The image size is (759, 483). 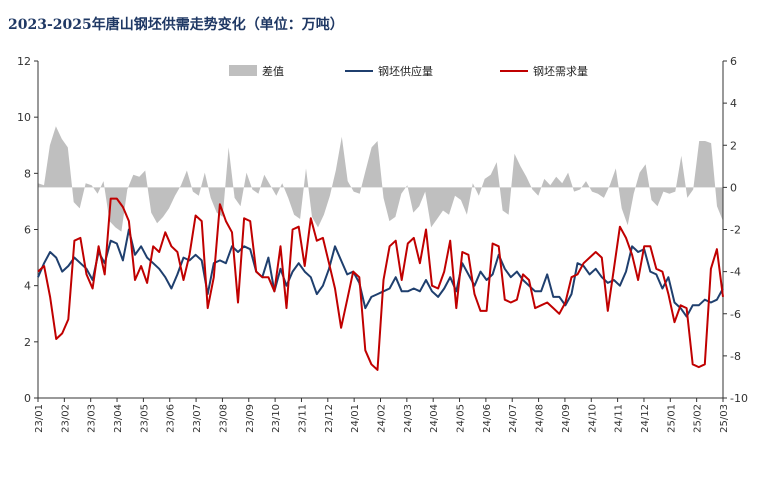 What do you see at coordinates (513, 418) in the screenshot?
I see `x-tick-label: 24/07` at bounding box center [513, 418].